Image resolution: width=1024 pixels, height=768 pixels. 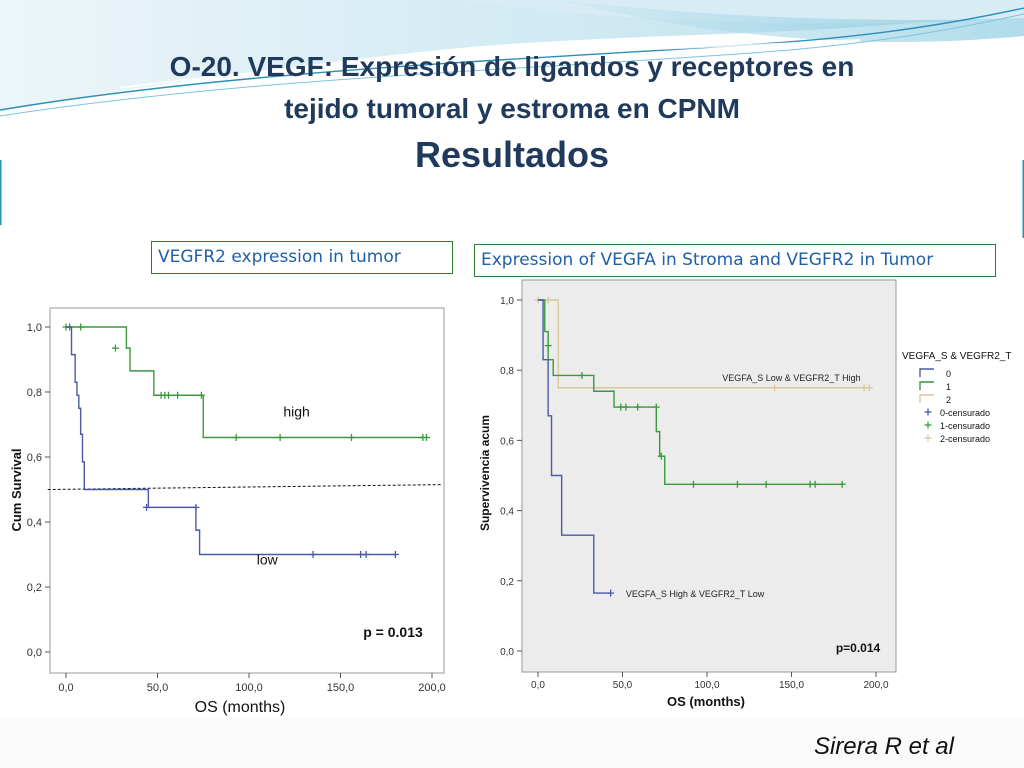 What do you see at coordinates (393, 632) in the screenshot?
I see `p-value: p = 0.013` at bounding box center [393, 632].